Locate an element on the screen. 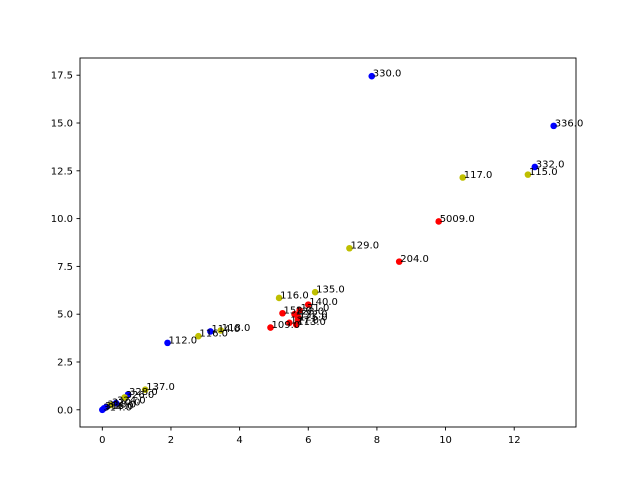 This screenshot has width=640, height=480. point-label-21: 116.0 is located at coordinates (213, 334).